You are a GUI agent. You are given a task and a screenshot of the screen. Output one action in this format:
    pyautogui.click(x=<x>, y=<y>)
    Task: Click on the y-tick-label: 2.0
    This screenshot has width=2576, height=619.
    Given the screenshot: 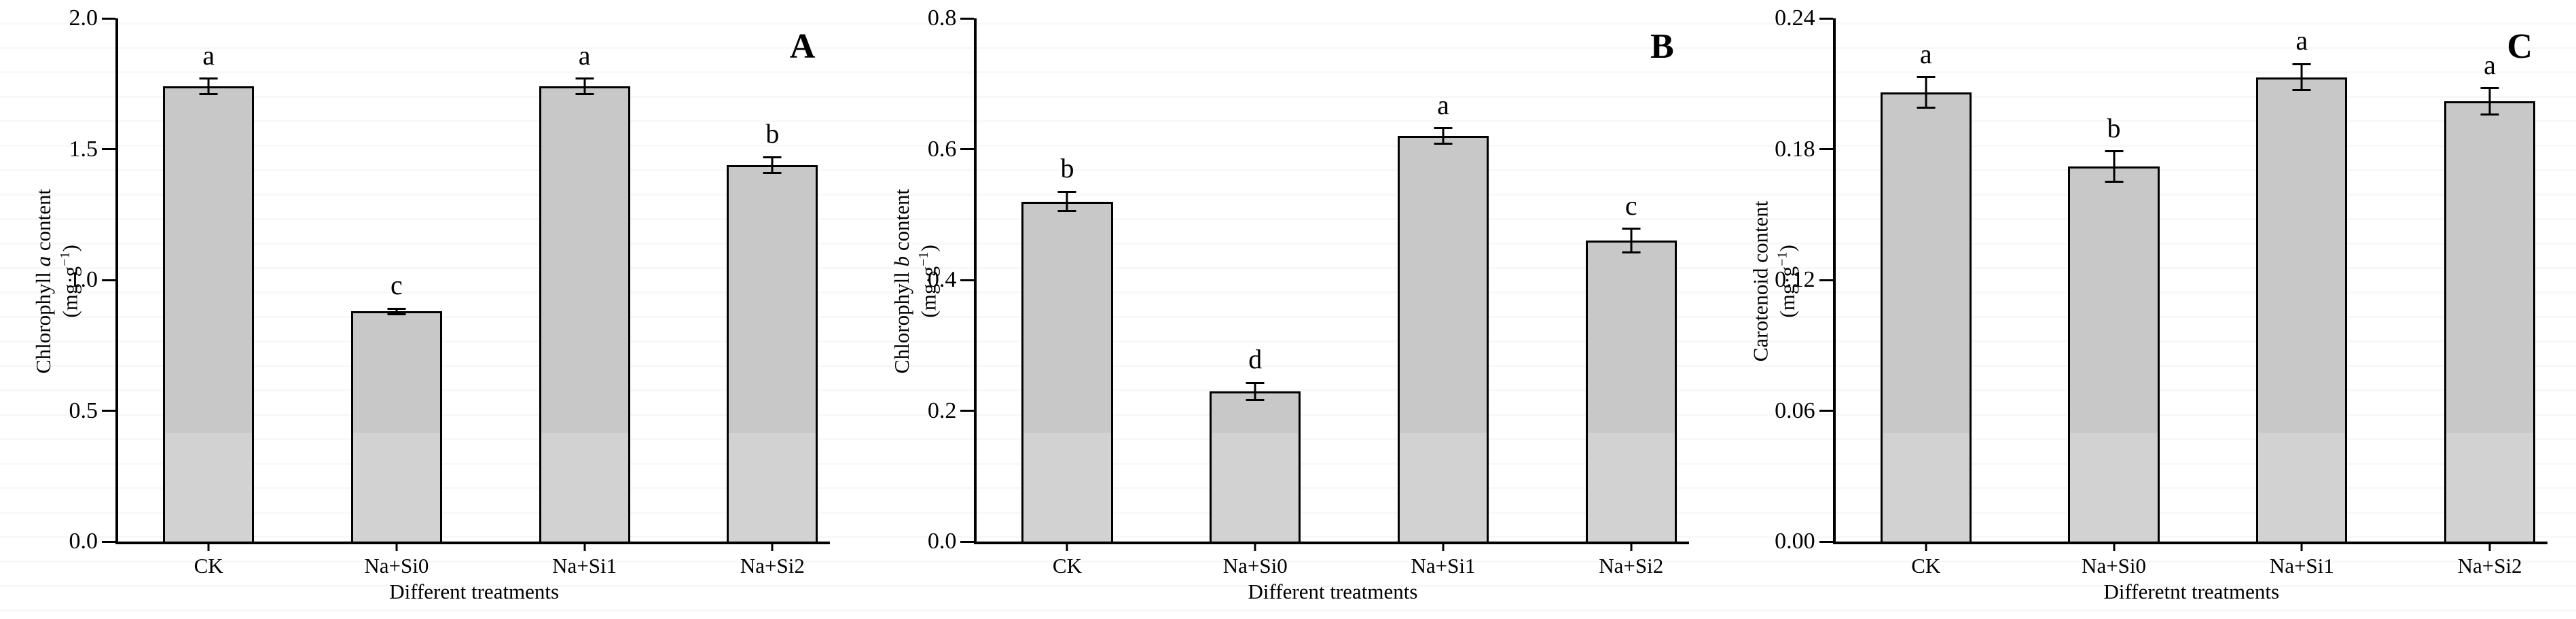 What is the action you would take?
    pyautogui.click(x=83, y=18)
    